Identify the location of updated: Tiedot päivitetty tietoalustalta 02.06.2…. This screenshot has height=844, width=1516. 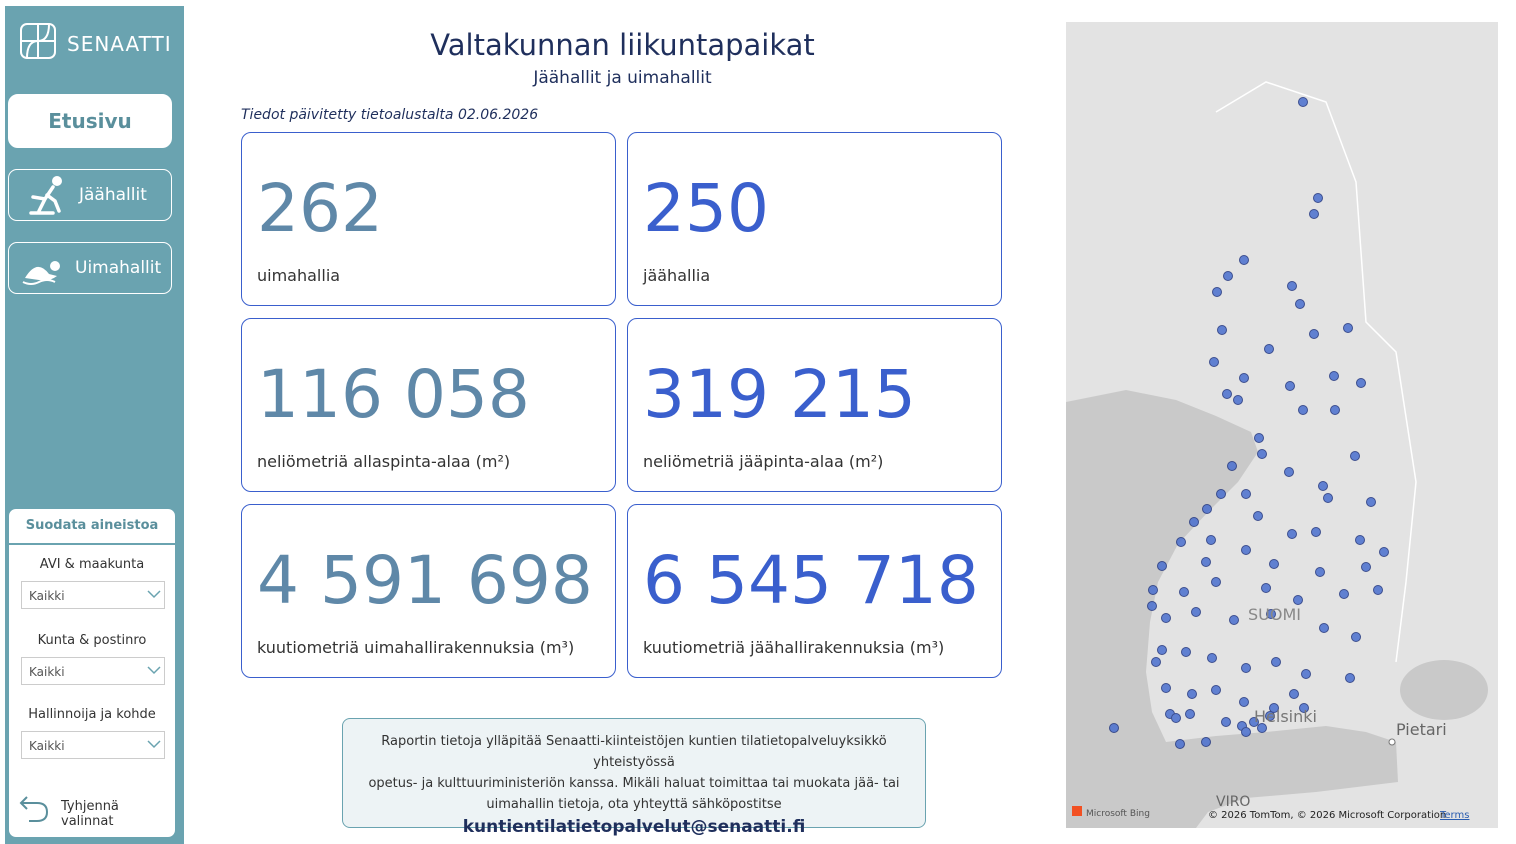
(390, 115).